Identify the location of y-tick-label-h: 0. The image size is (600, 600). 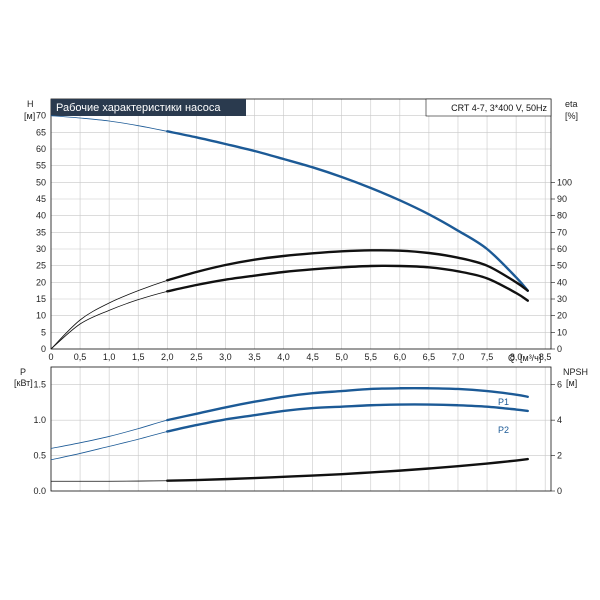
(43, 349).